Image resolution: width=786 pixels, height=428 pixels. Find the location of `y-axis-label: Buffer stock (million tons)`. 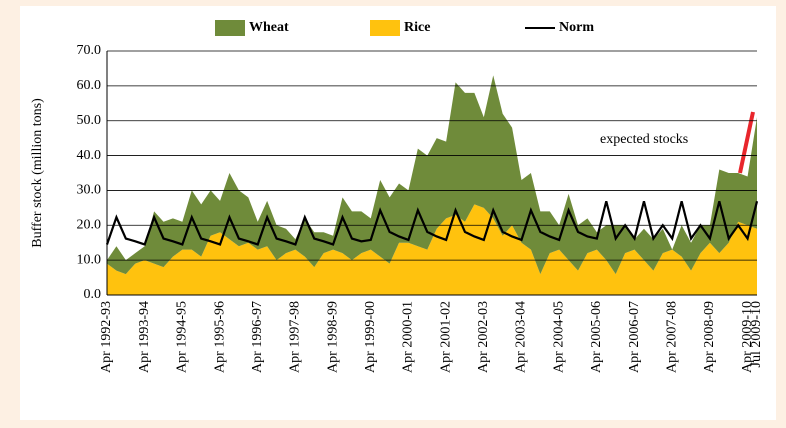

y-axis-label: Buffer stock (million tons) is located at coordinates (37, 173).